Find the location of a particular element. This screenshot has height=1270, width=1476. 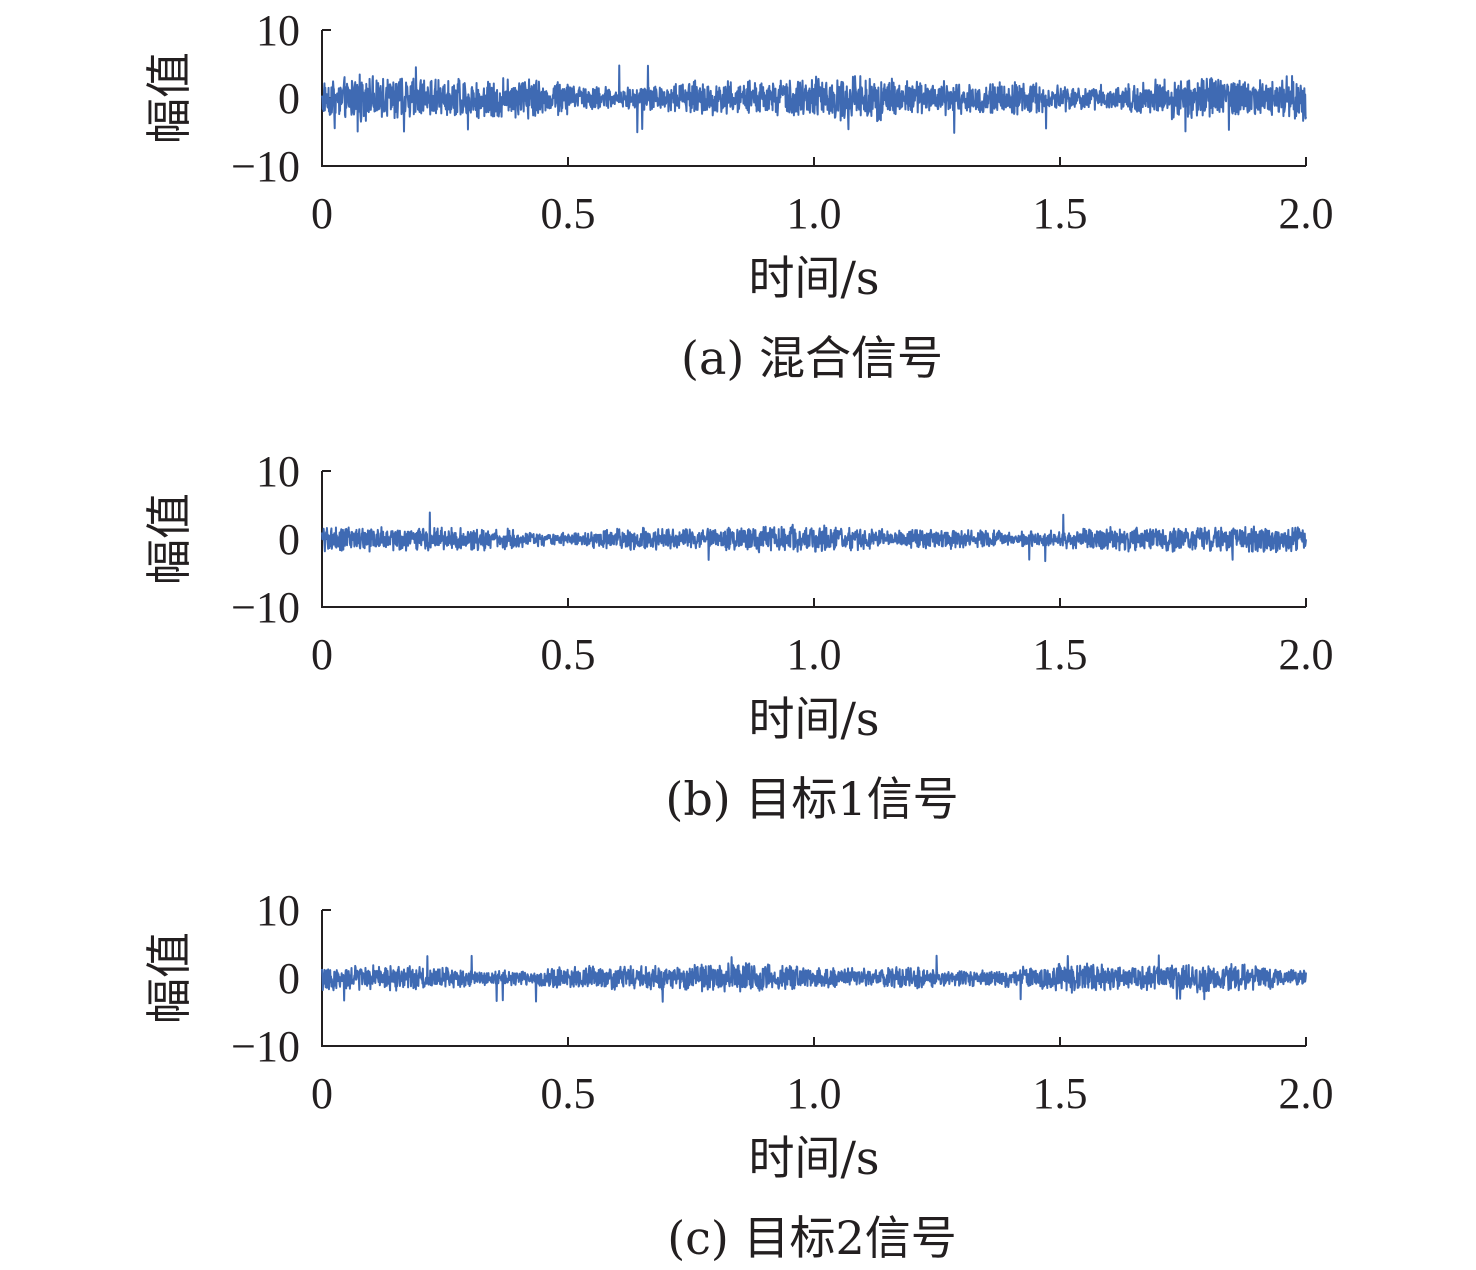

panel-a-x-tick-label: 1.5 is located at coordinates (1060, 213).